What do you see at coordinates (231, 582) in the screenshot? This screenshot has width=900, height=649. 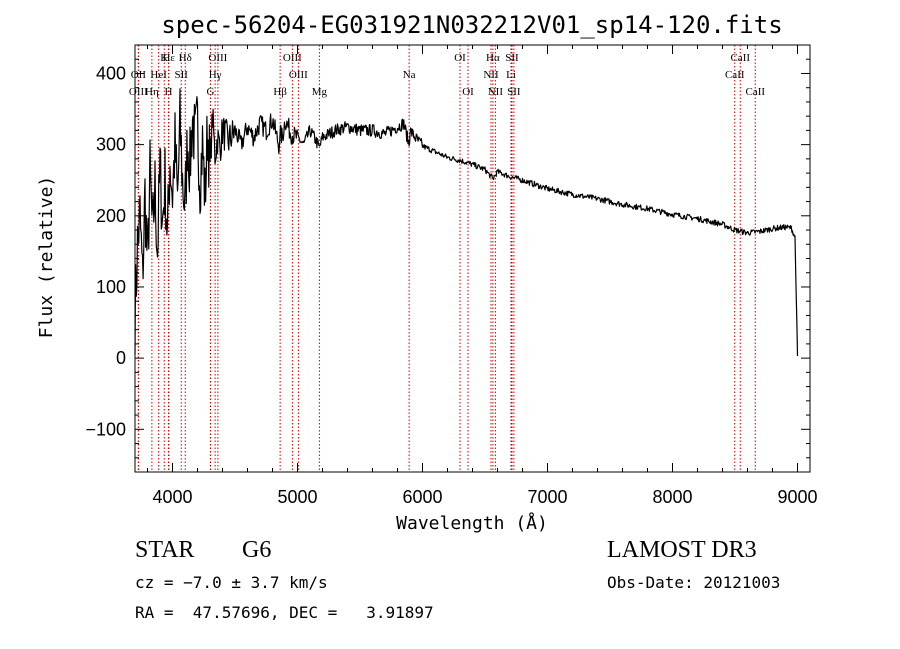 I see `redshift-velocity: cz = −7.0 ± 3.7 km/s` at bounding box center [231, 582].